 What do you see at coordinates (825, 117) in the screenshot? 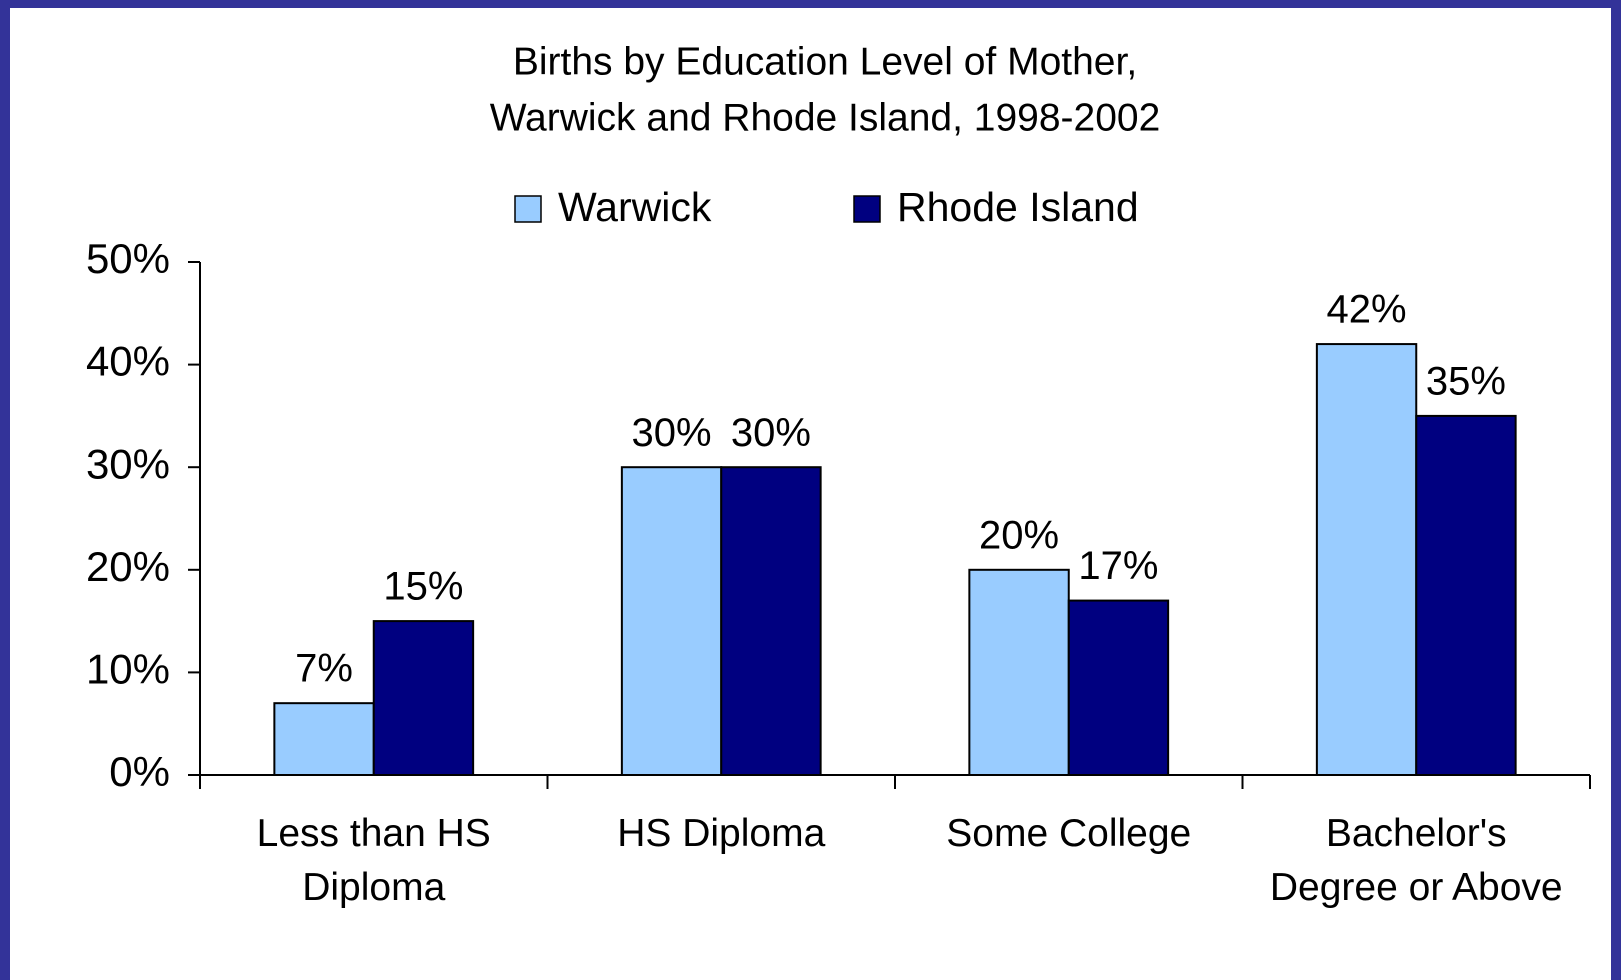
I see `chart-title: Warwick and Rhode Island, 1998-2002` at bounding box center [825, 117].